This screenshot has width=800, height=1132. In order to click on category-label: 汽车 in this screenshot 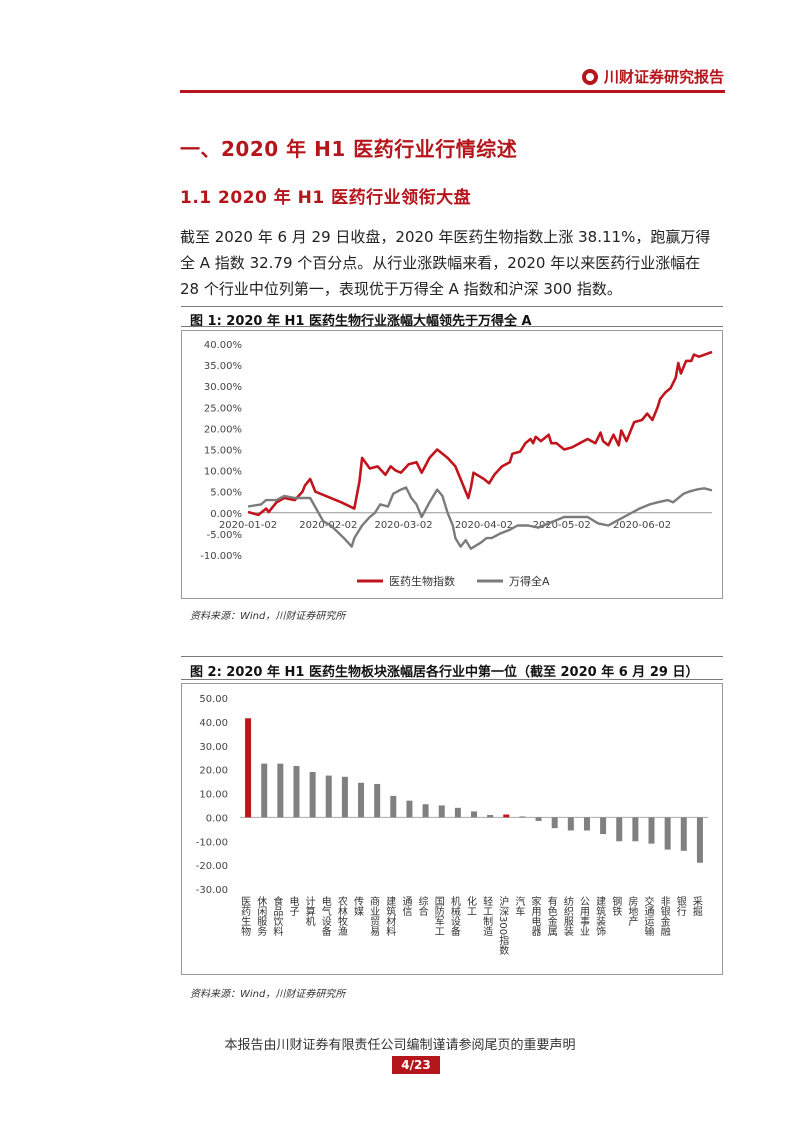, I will do `click(519, 906)`.